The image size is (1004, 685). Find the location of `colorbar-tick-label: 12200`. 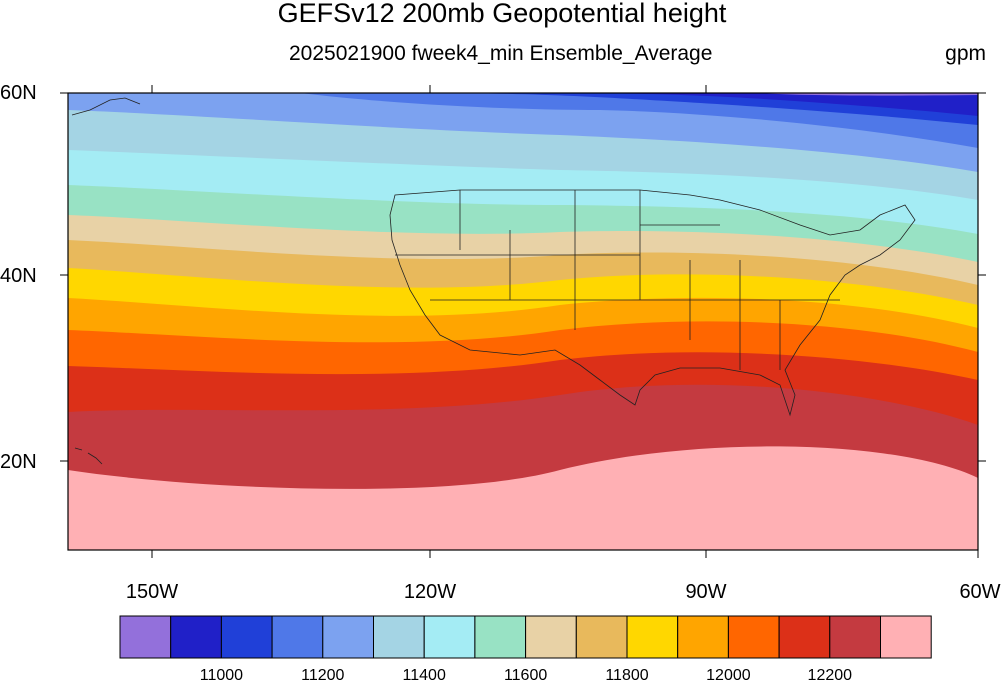

colorbar-tick-label: 12200 is located at coordinates (830, 675).